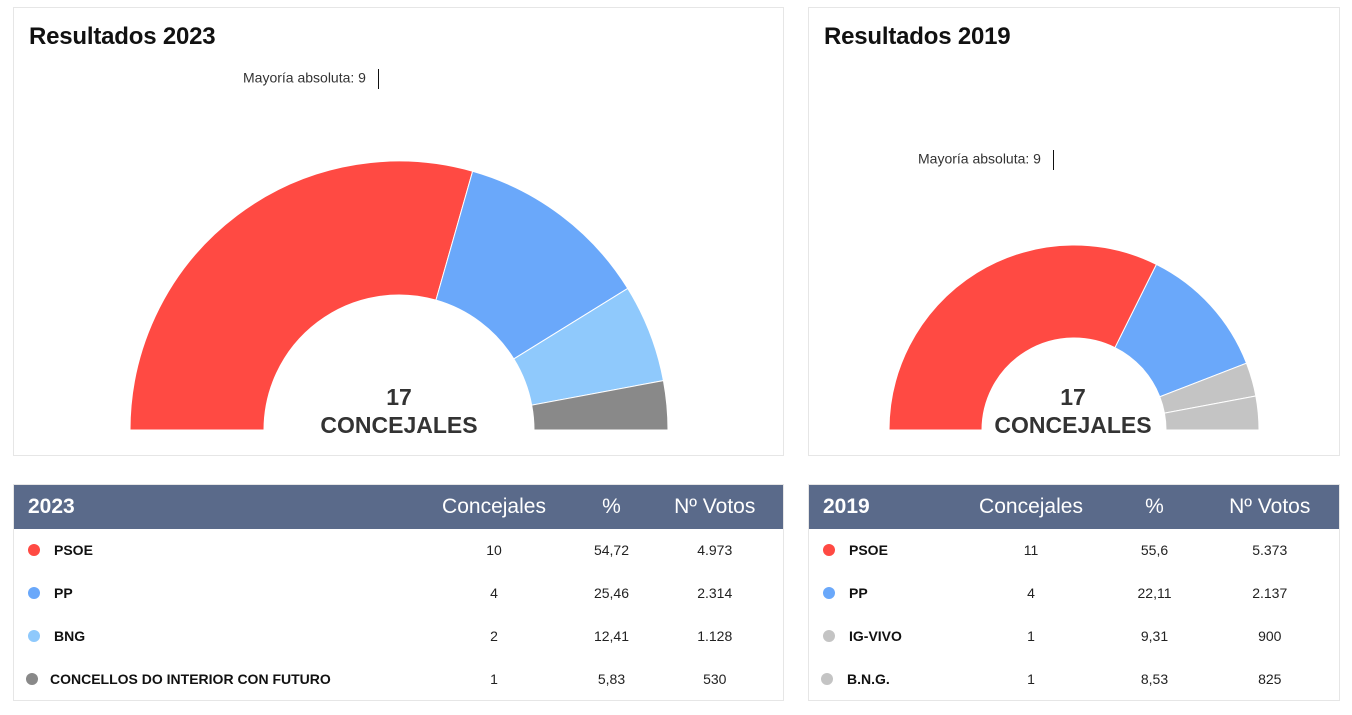  I want to click on hemicycle-chart-2019, so click(1074, 337).